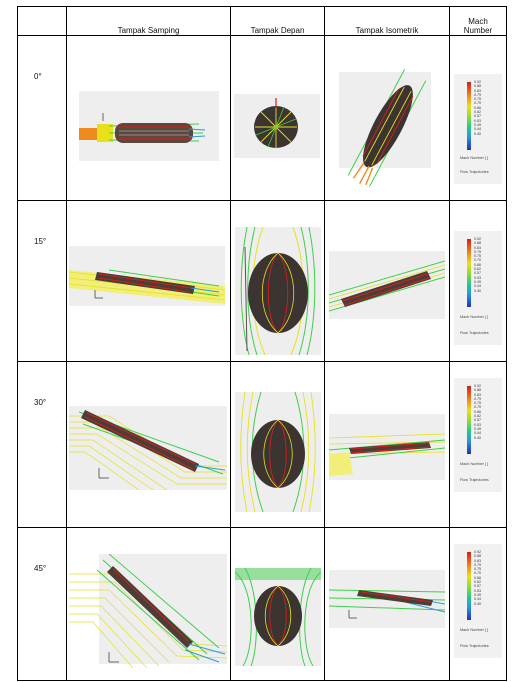 Image resolution: width=525 pixels, height=682 pixels. Describe the element at coordinates (478, 21) in the screenshot. I see `header-mach-number: Mach Number` at that location.